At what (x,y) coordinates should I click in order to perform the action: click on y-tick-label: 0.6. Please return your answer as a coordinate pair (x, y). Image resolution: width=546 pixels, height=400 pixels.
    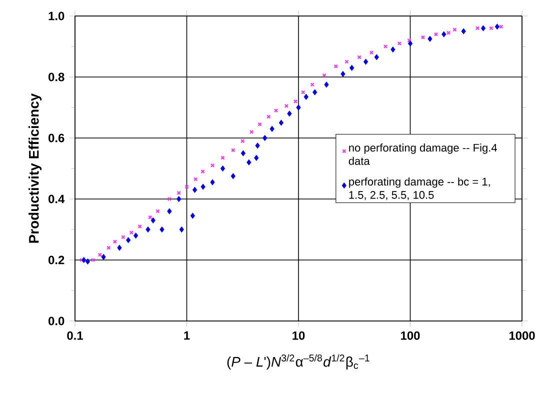
    Looking at the image, I should click on (56, 138).